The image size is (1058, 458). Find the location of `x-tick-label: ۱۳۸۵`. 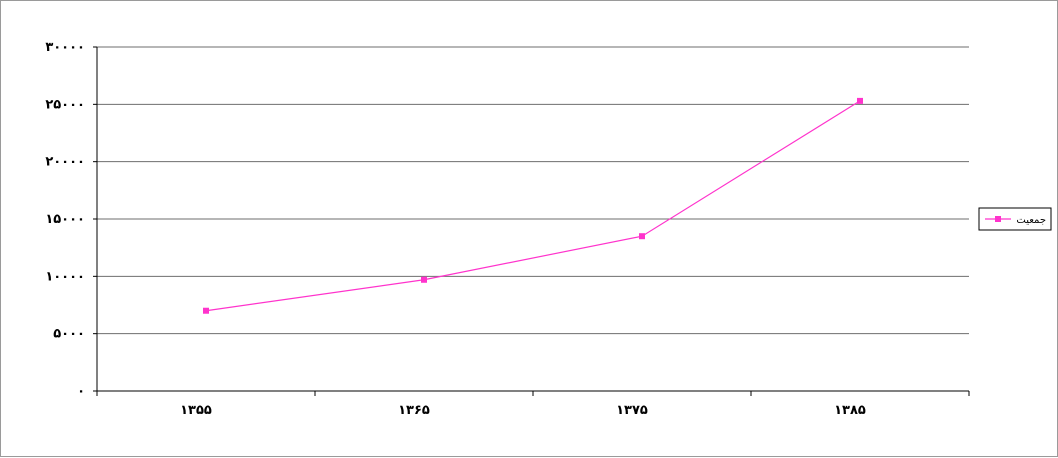

x-tick-label: ۱۳۸۵ is located at coordinates (850, 410).